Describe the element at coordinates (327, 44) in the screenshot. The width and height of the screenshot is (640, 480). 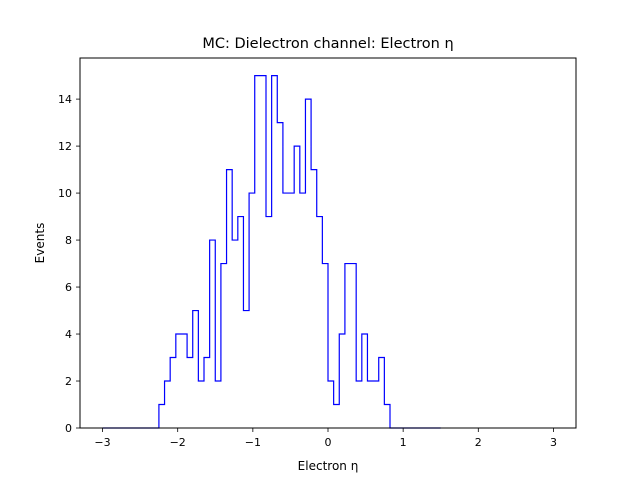
I see `chart-title: MC: Dielectron channel: Electron η` at that location.